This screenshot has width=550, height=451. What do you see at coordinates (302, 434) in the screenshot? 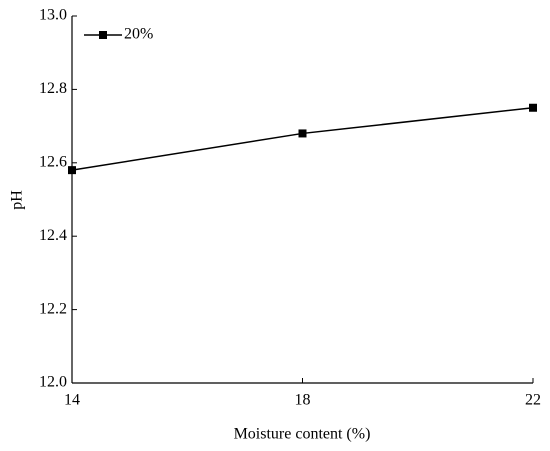
I see `x-axis-label: Moisture content (%)` at bounding box center [302, 434].